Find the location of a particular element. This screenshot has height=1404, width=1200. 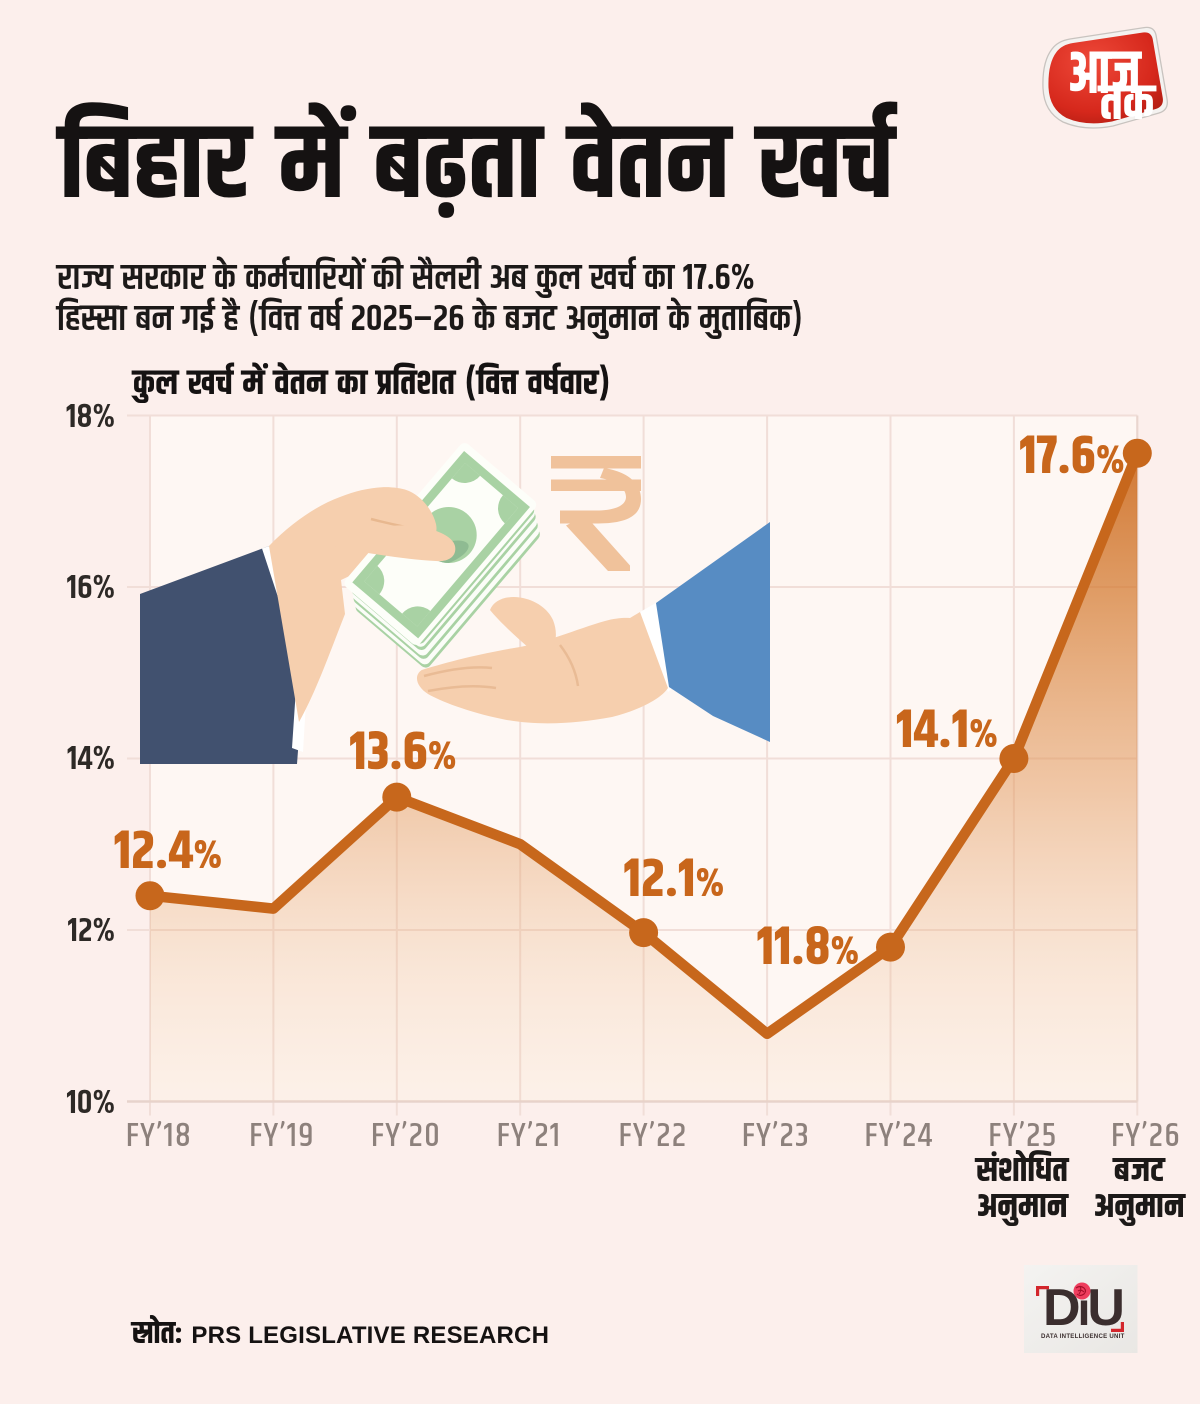

svg-text: तक is located at coordinates (1126, 104).